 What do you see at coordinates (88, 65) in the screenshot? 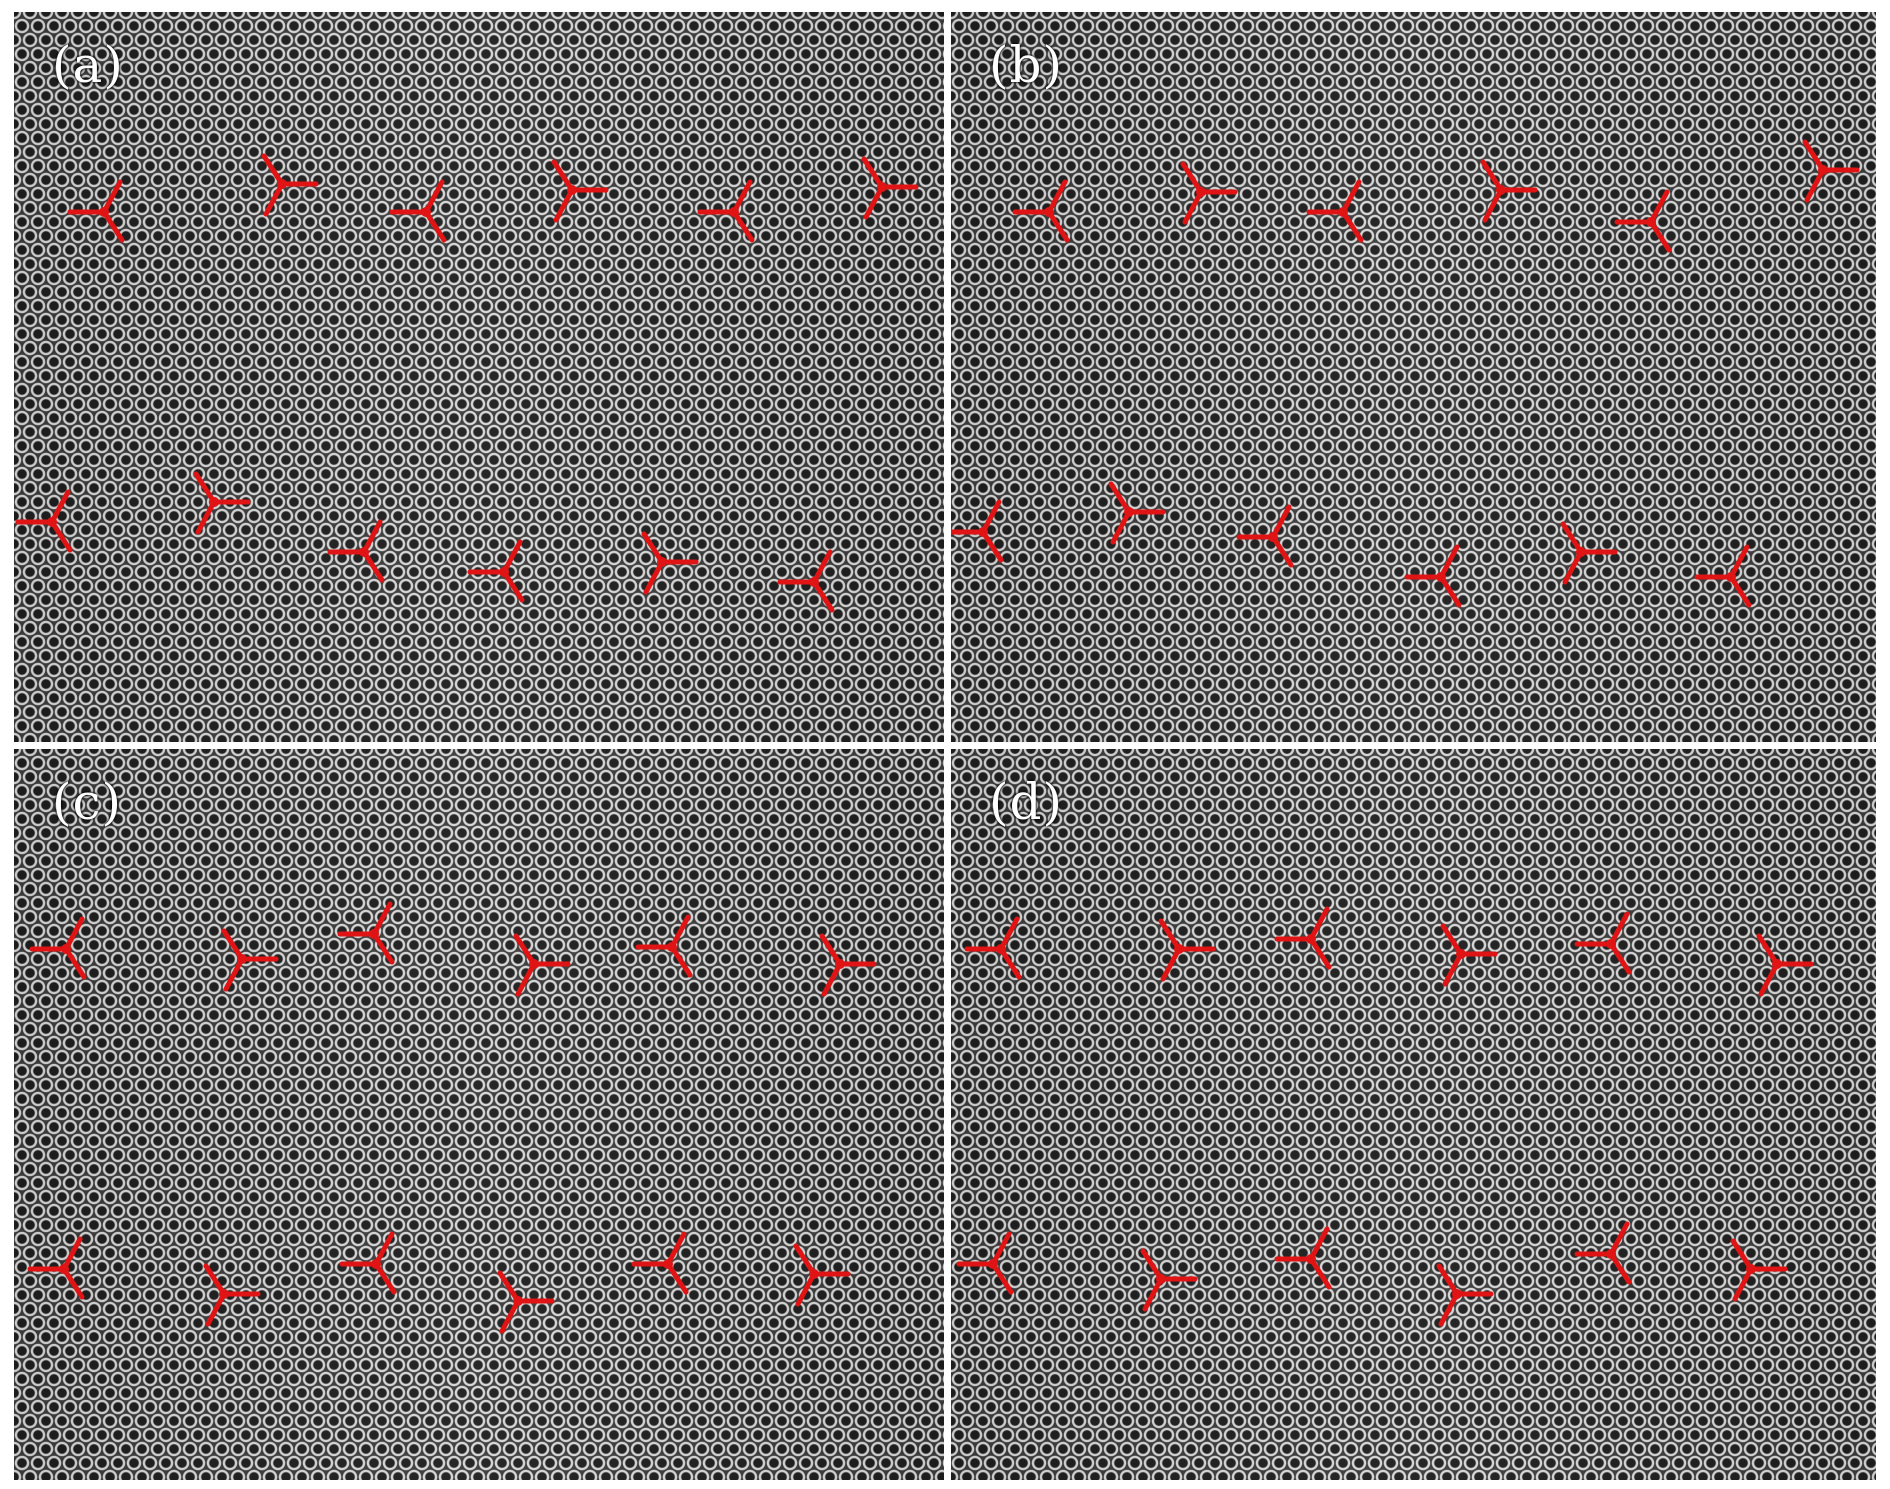
I see `panel-a-label: (a)` at bounding box center [88, 65].